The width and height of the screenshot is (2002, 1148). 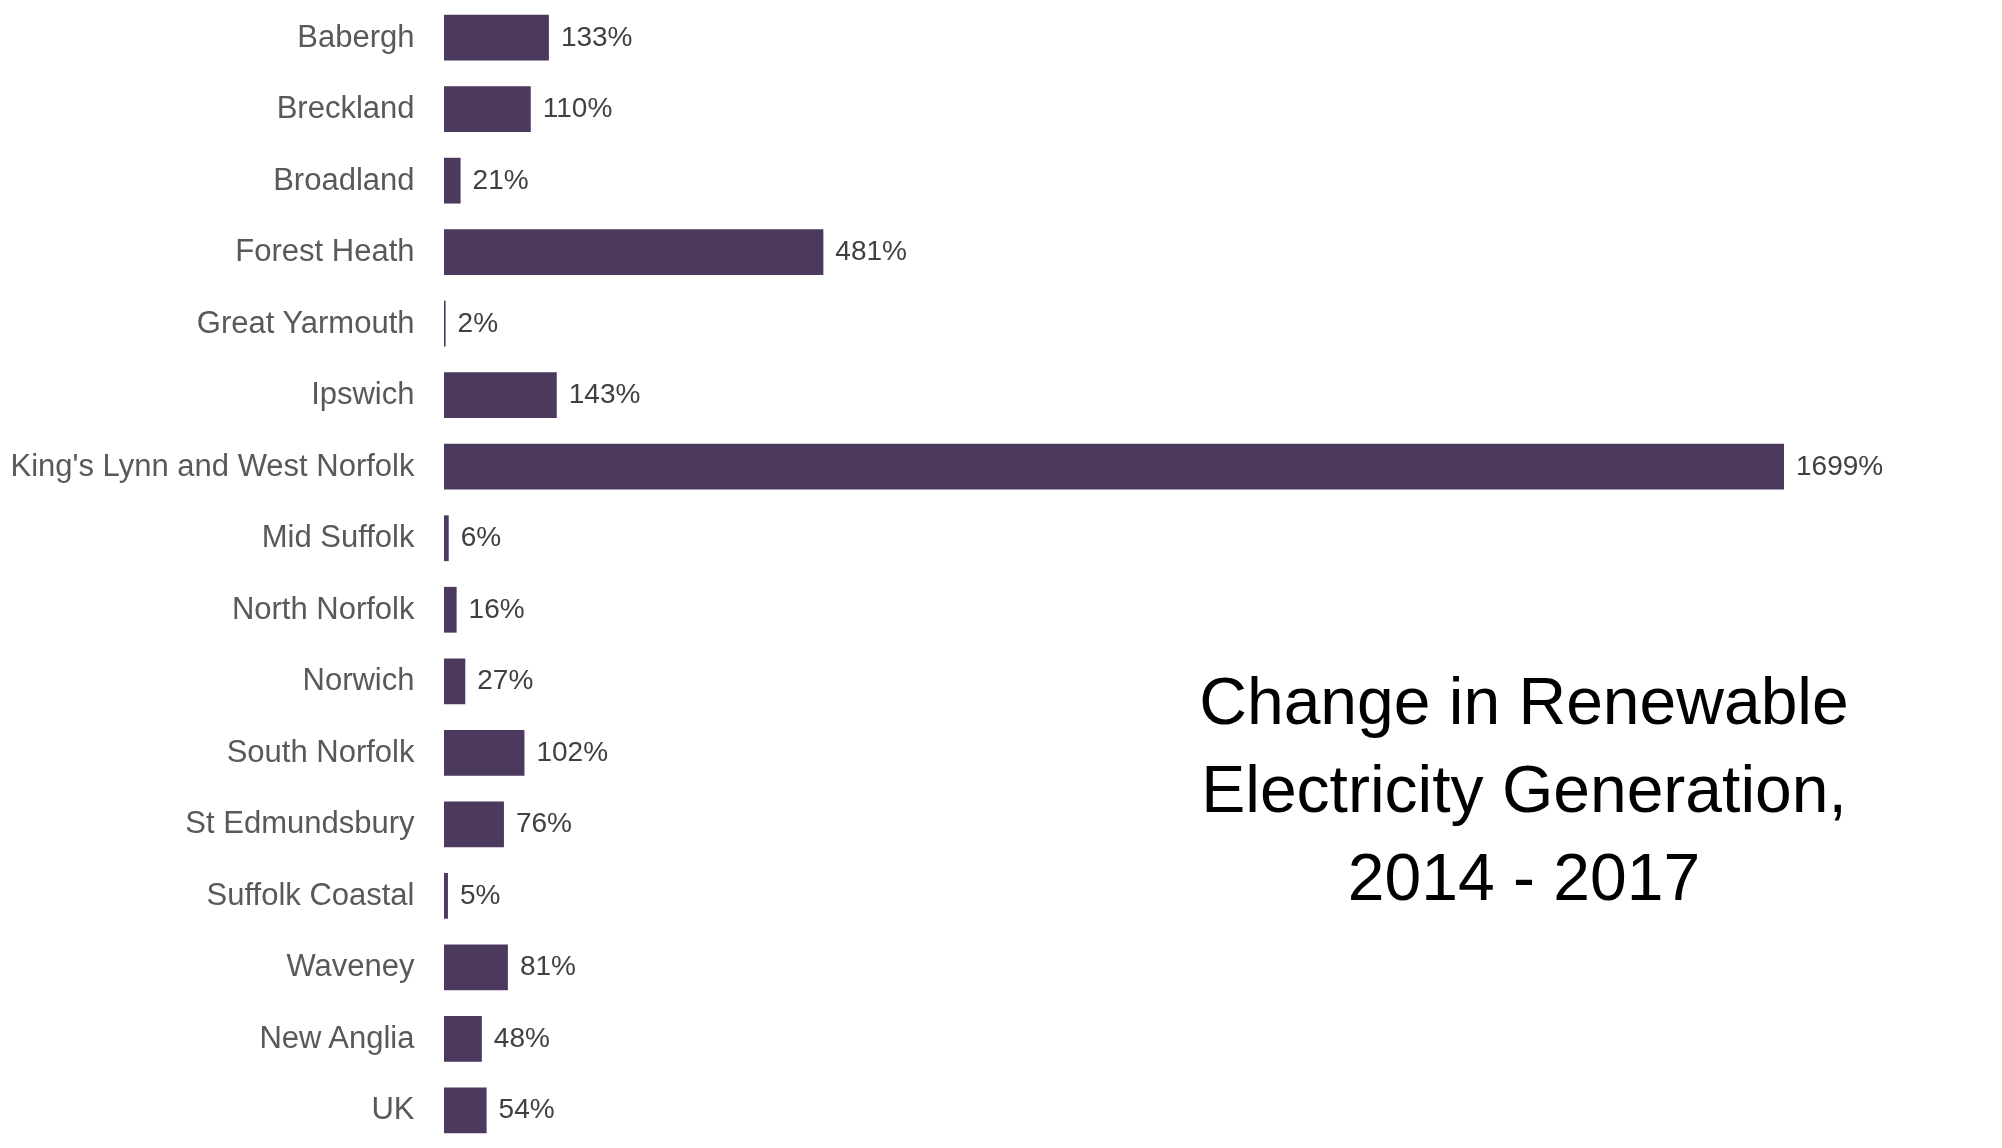 What do you see at coordinates (323, 608) in the screenshot?
I see `y-tick-label: North Norfolk` at bounding box center [323, 608].